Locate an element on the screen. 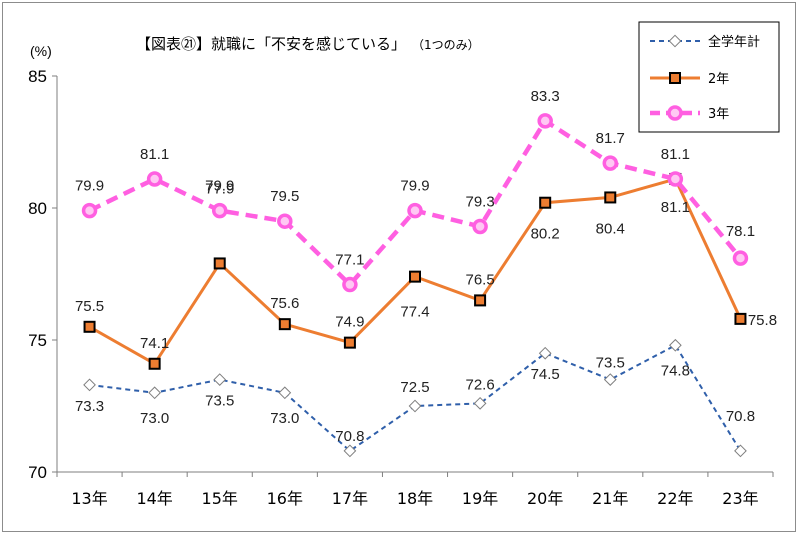  chart-title: 【図表㉑】就職に「不安を感じている」 is located at coordinates (271, 44).